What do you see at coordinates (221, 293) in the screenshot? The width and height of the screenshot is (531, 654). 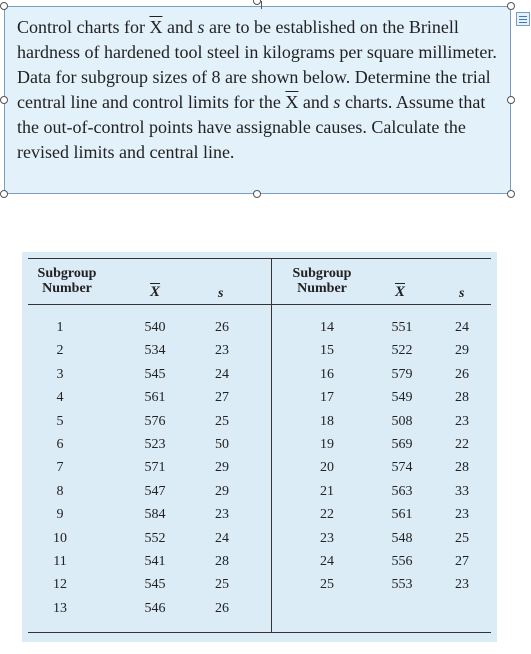 I see `header-s-left: s` at bounding box center [221, 293].